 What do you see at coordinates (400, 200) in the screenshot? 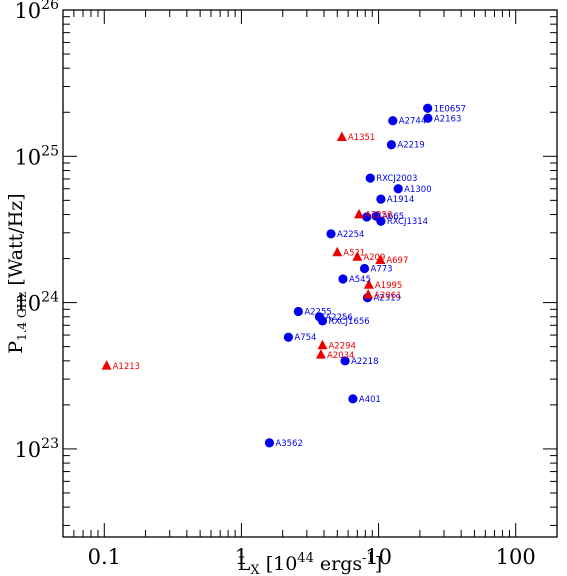
I see `point-label: A1914` at bounding box center [400, 200].